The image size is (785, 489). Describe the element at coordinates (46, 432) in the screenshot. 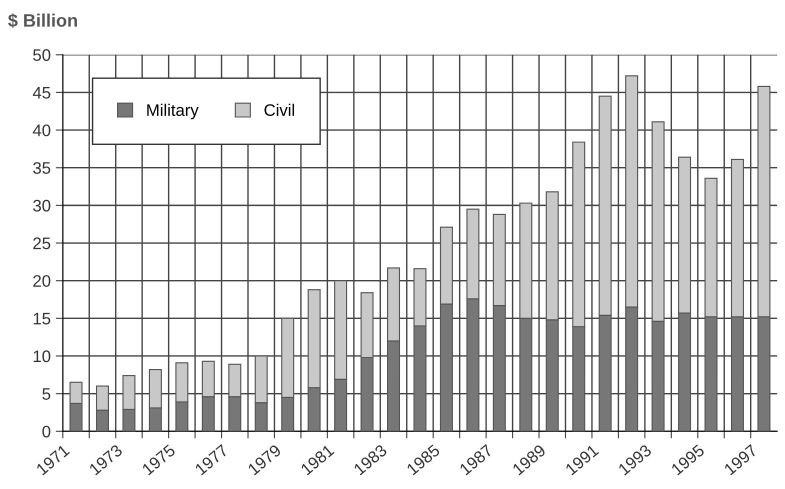

I see `y-tick-label: 0` at that location.